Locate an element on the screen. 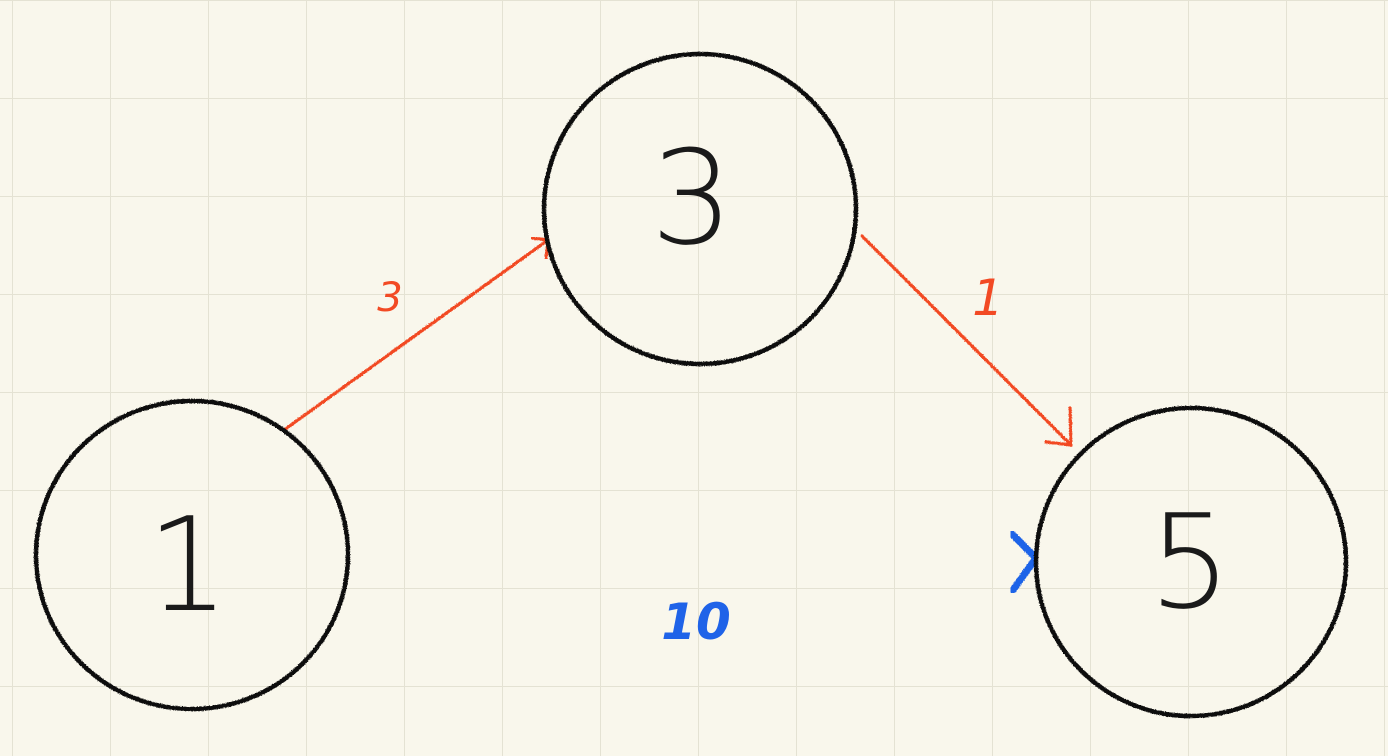 This screenshot has width=1388, height=756. edge-1-to-3-line is located at coordinates (416, 335).